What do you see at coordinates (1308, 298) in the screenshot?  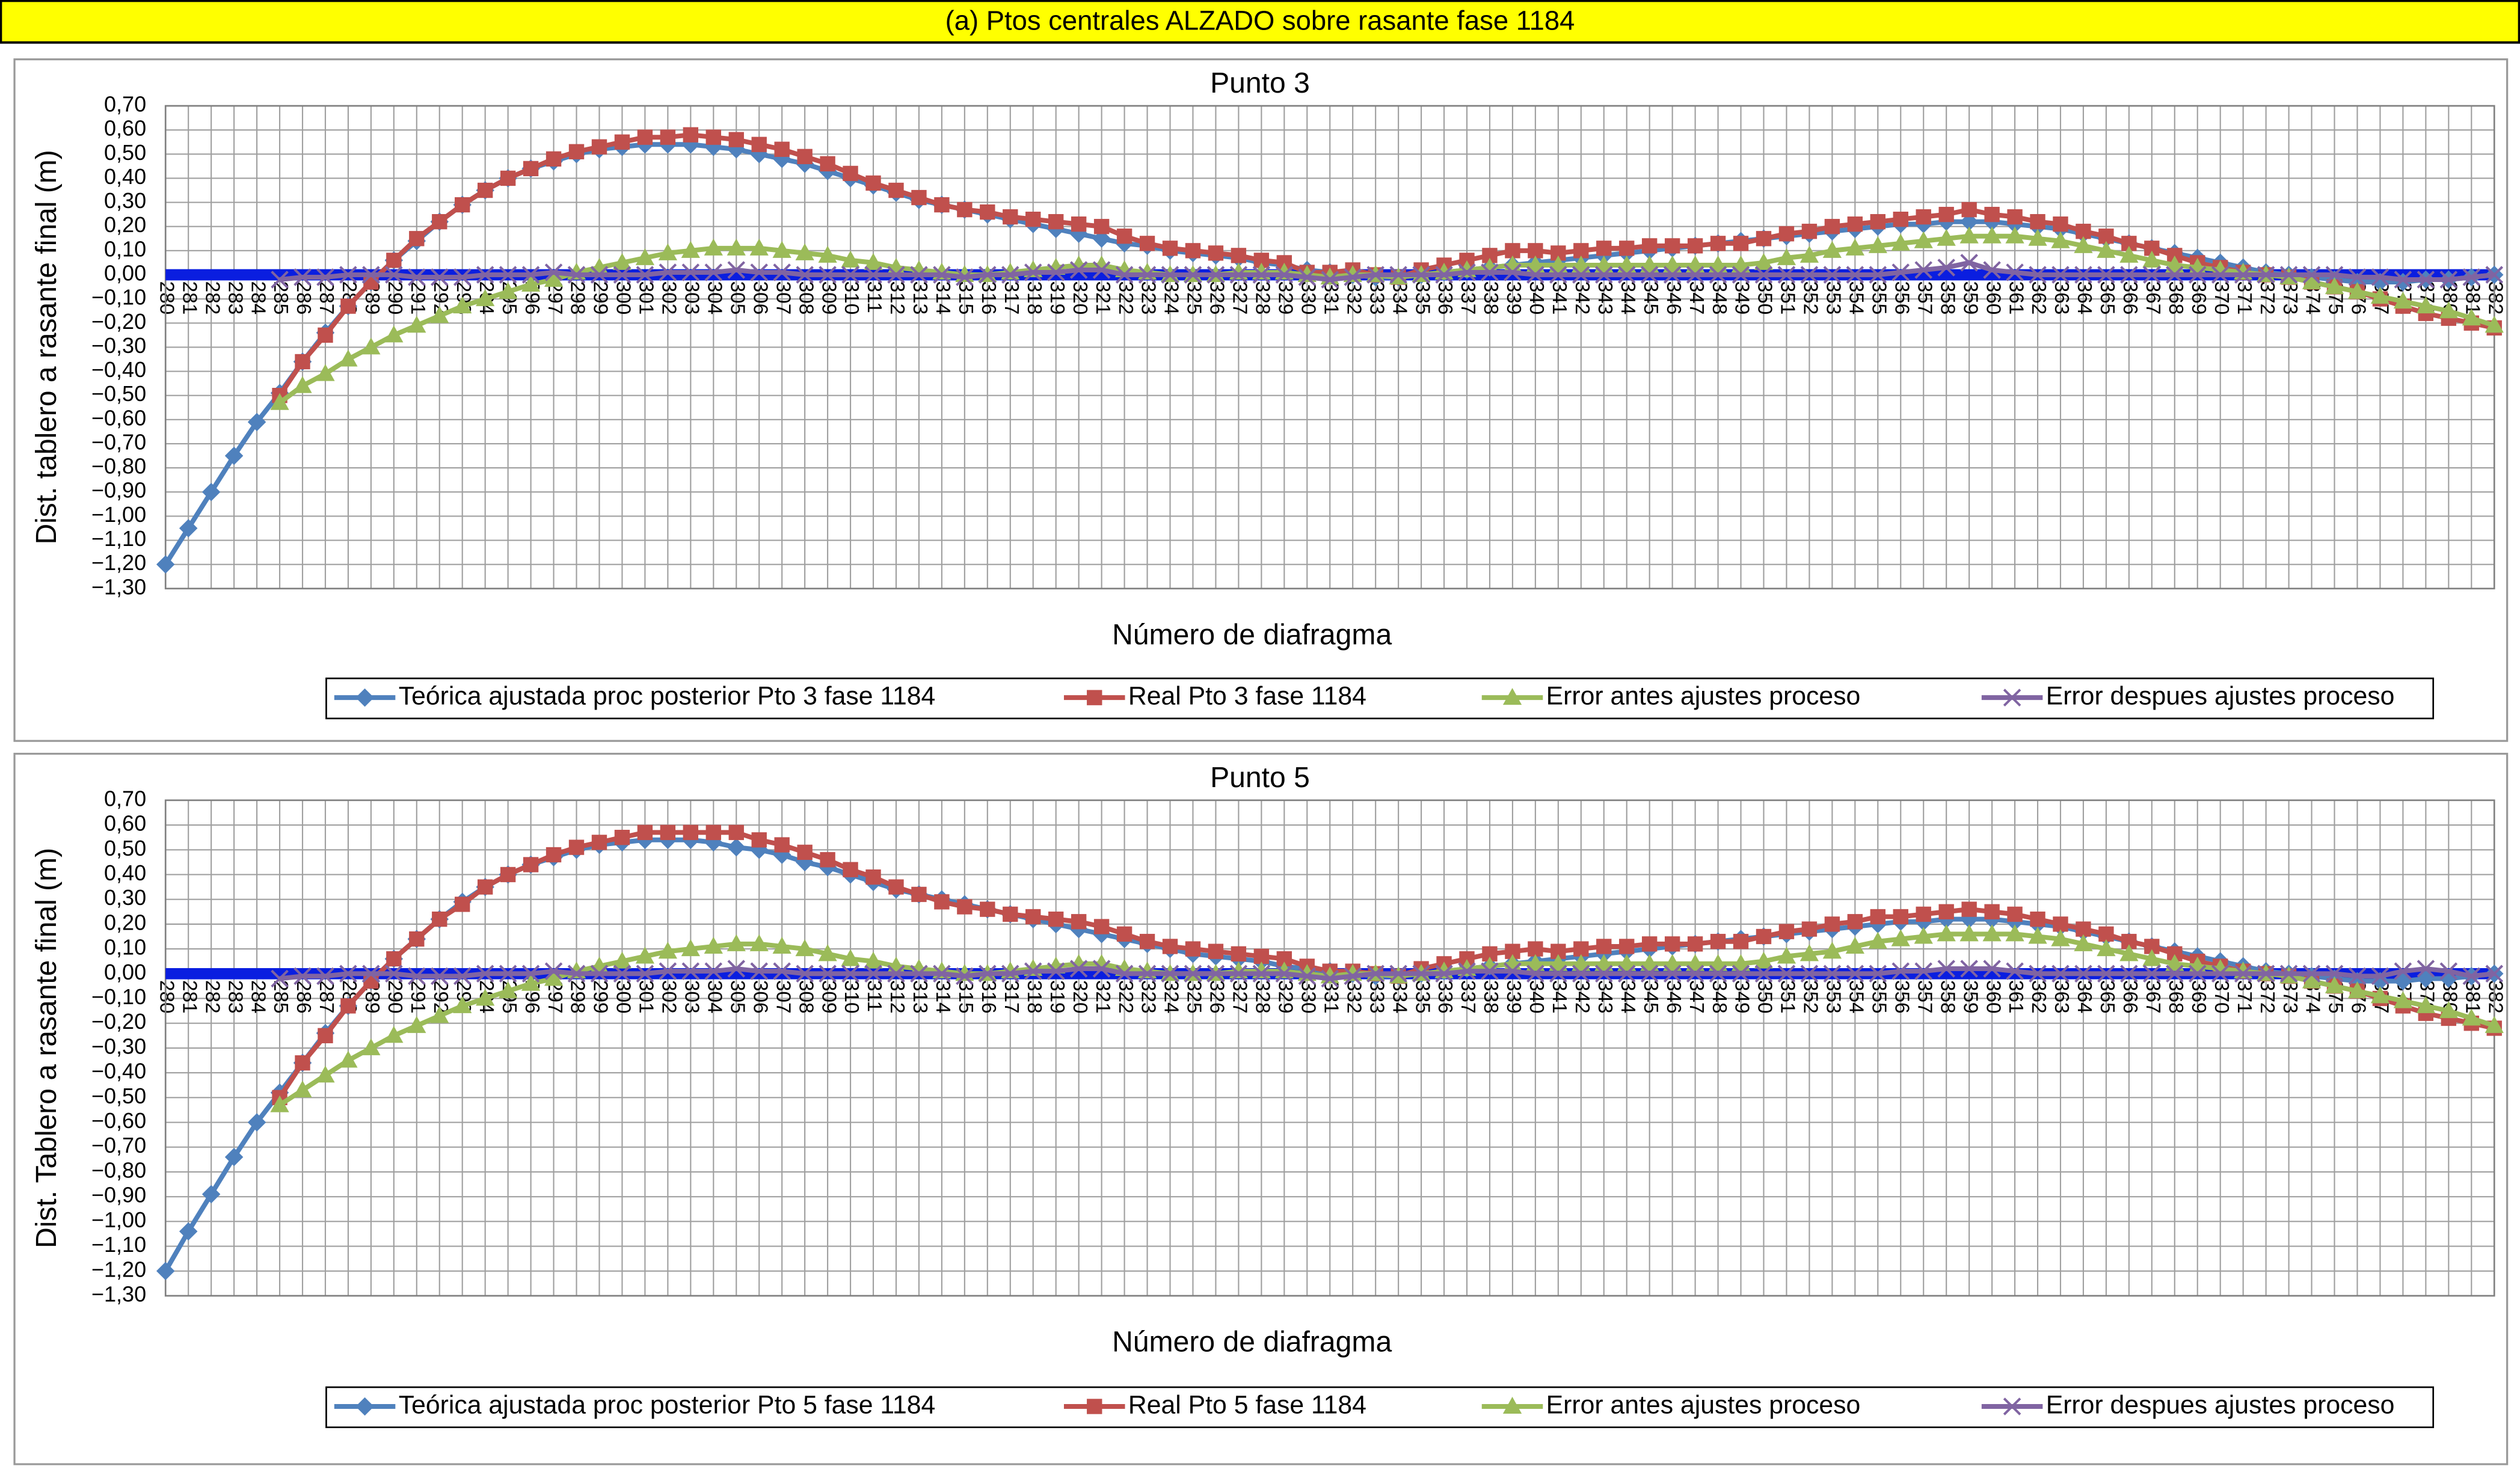 I see `x-tick-label: 330` at bounding box center [1308, 298].